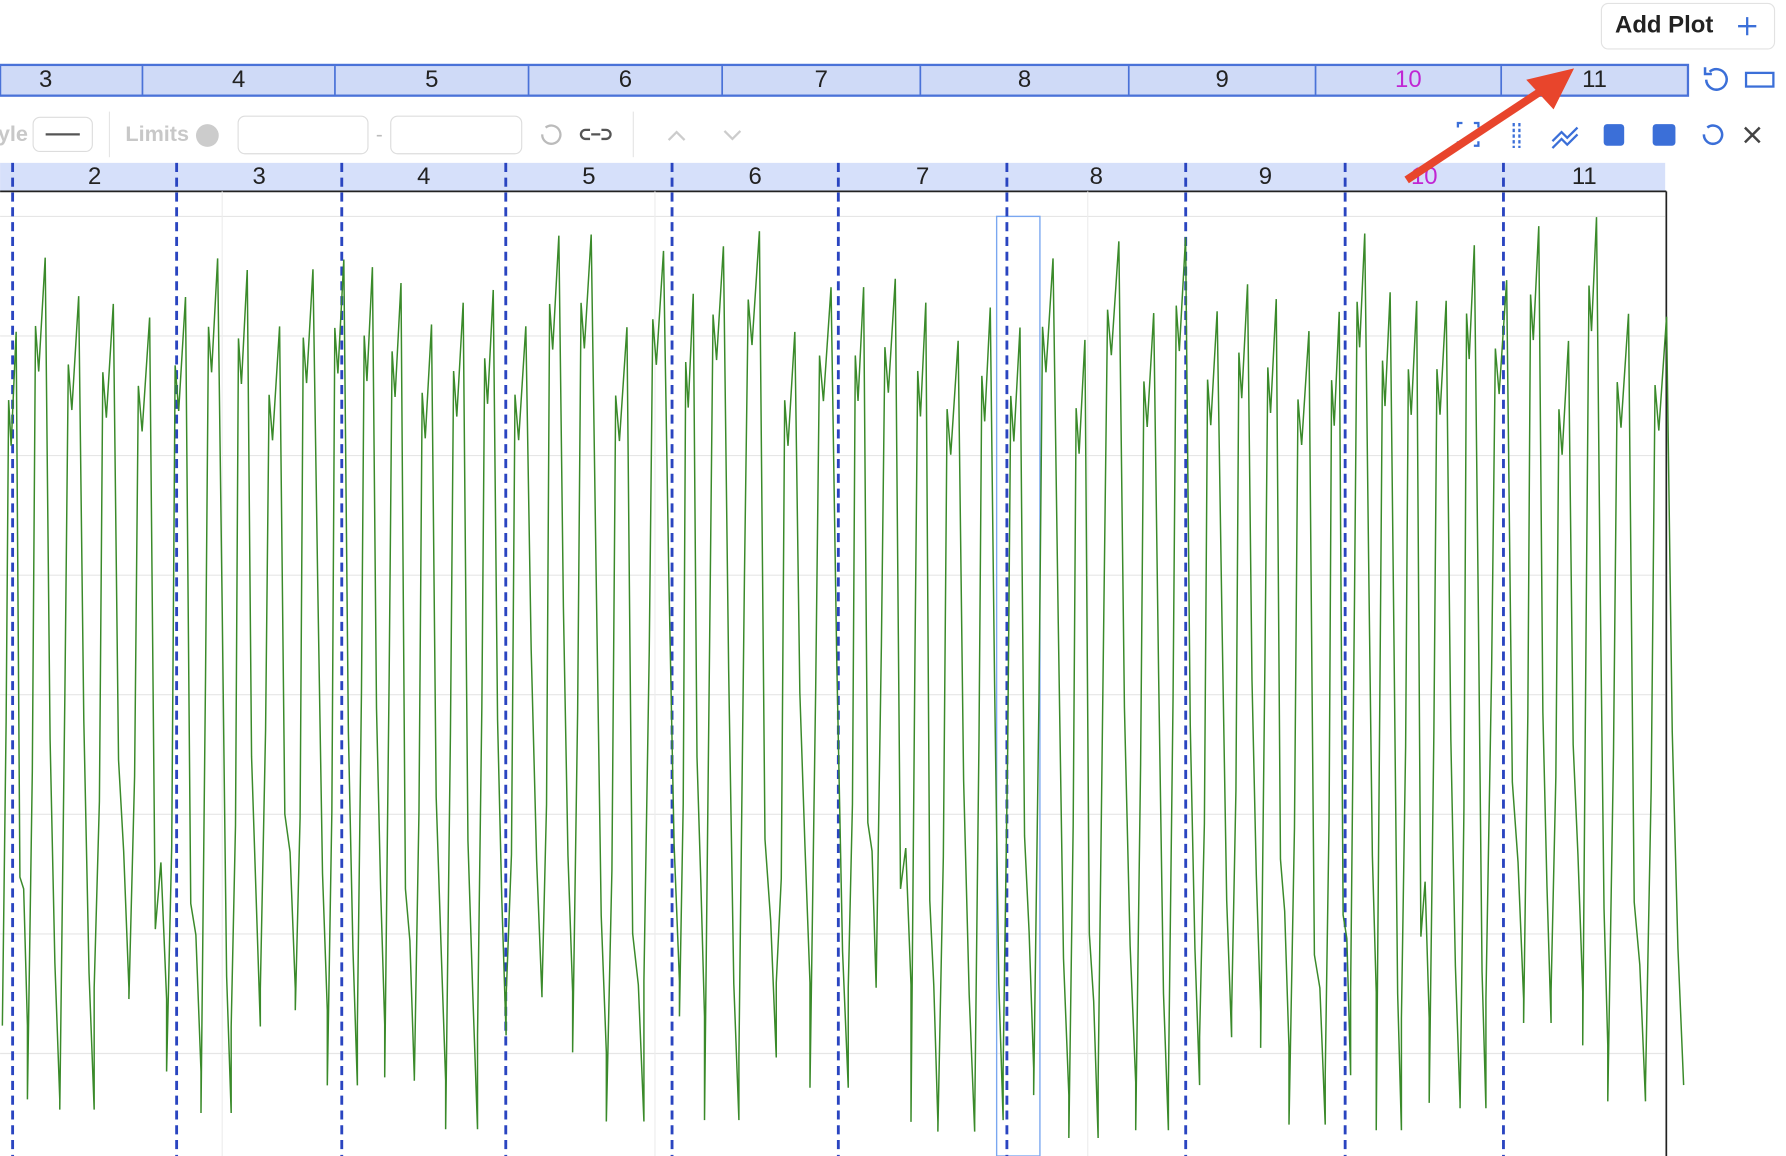  What do you see at coordinates (625, 79) in the screenshot?
I see `lap-label: 6` at bounding box center [625, 79].